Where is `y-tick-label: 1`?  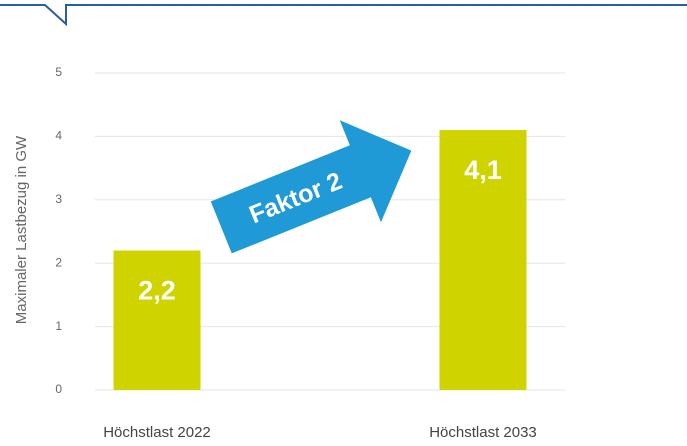
y-tick-label: 1 is located at coordinates (58, 326).